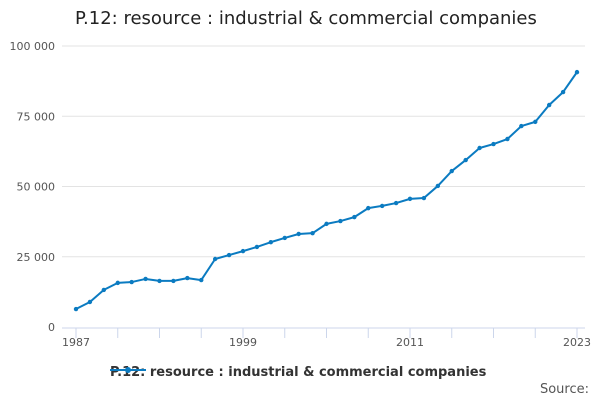 Image resolution: width=600 pixels, height=400 pixels. I want to click on legend-line-marker-icon, so click(128, 370).